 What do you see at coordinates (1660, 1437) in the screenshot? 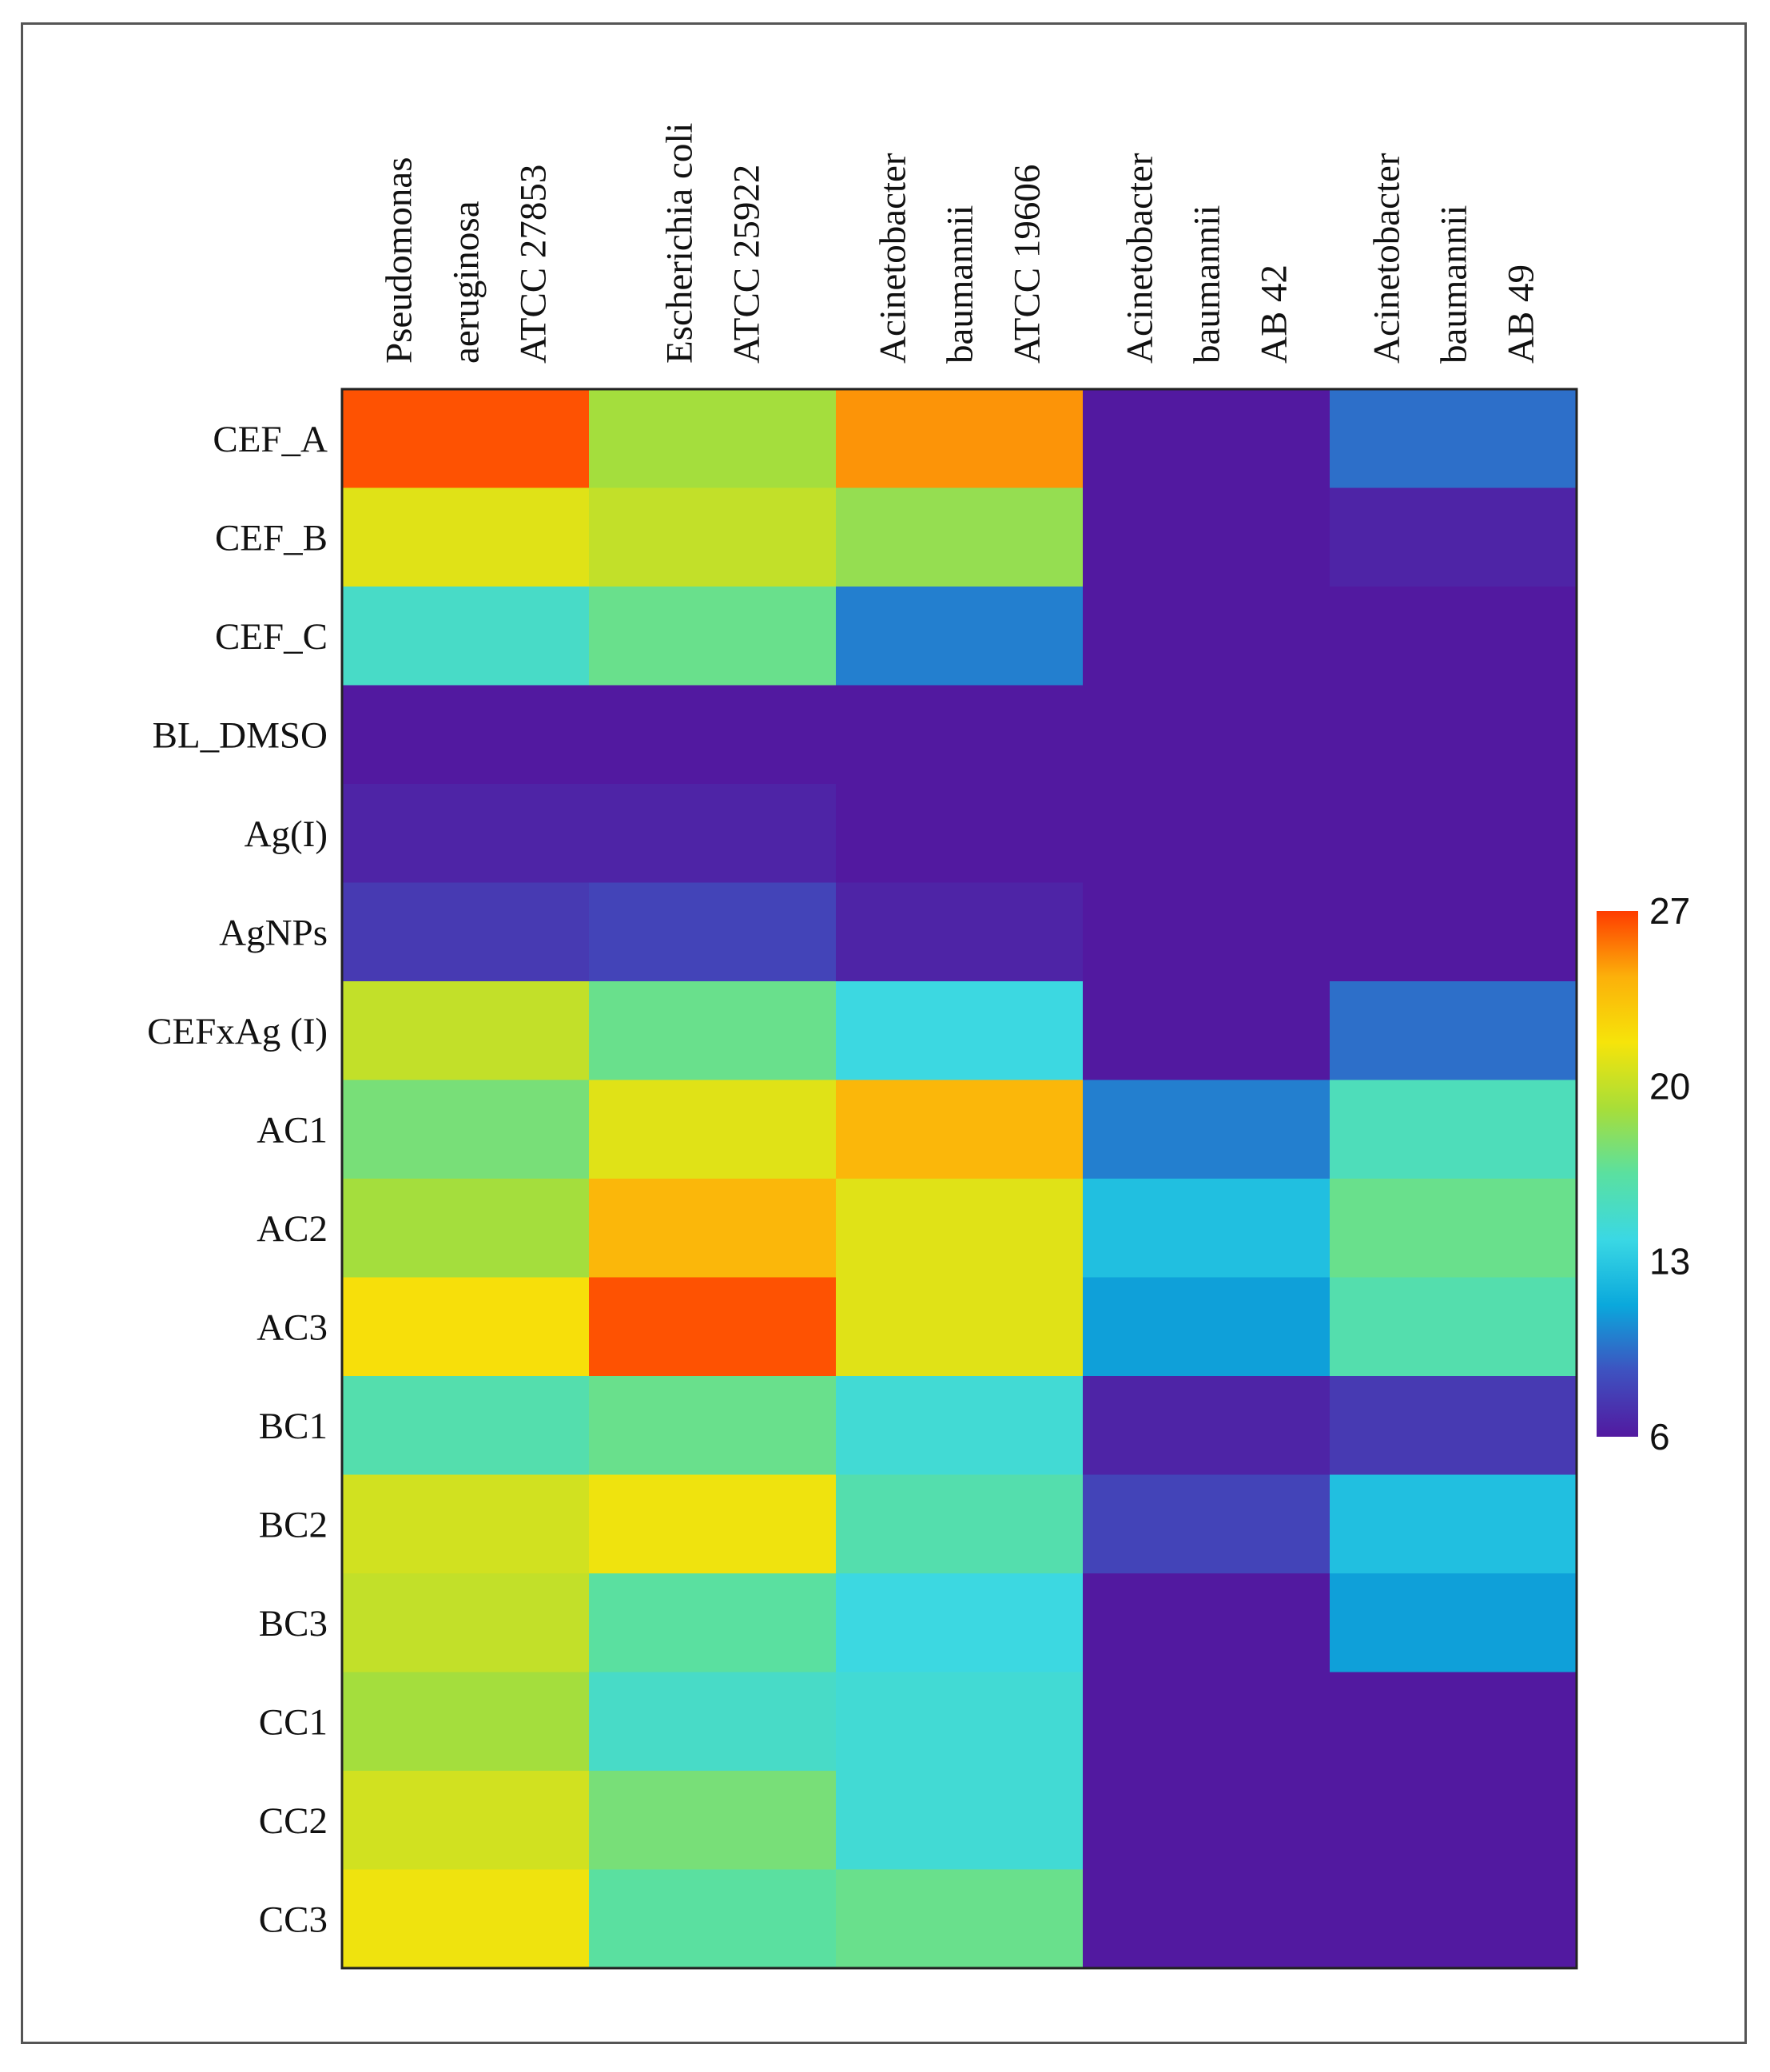
I see `colorbar-tick-label: 6` at bounding box center [1660, 1437].